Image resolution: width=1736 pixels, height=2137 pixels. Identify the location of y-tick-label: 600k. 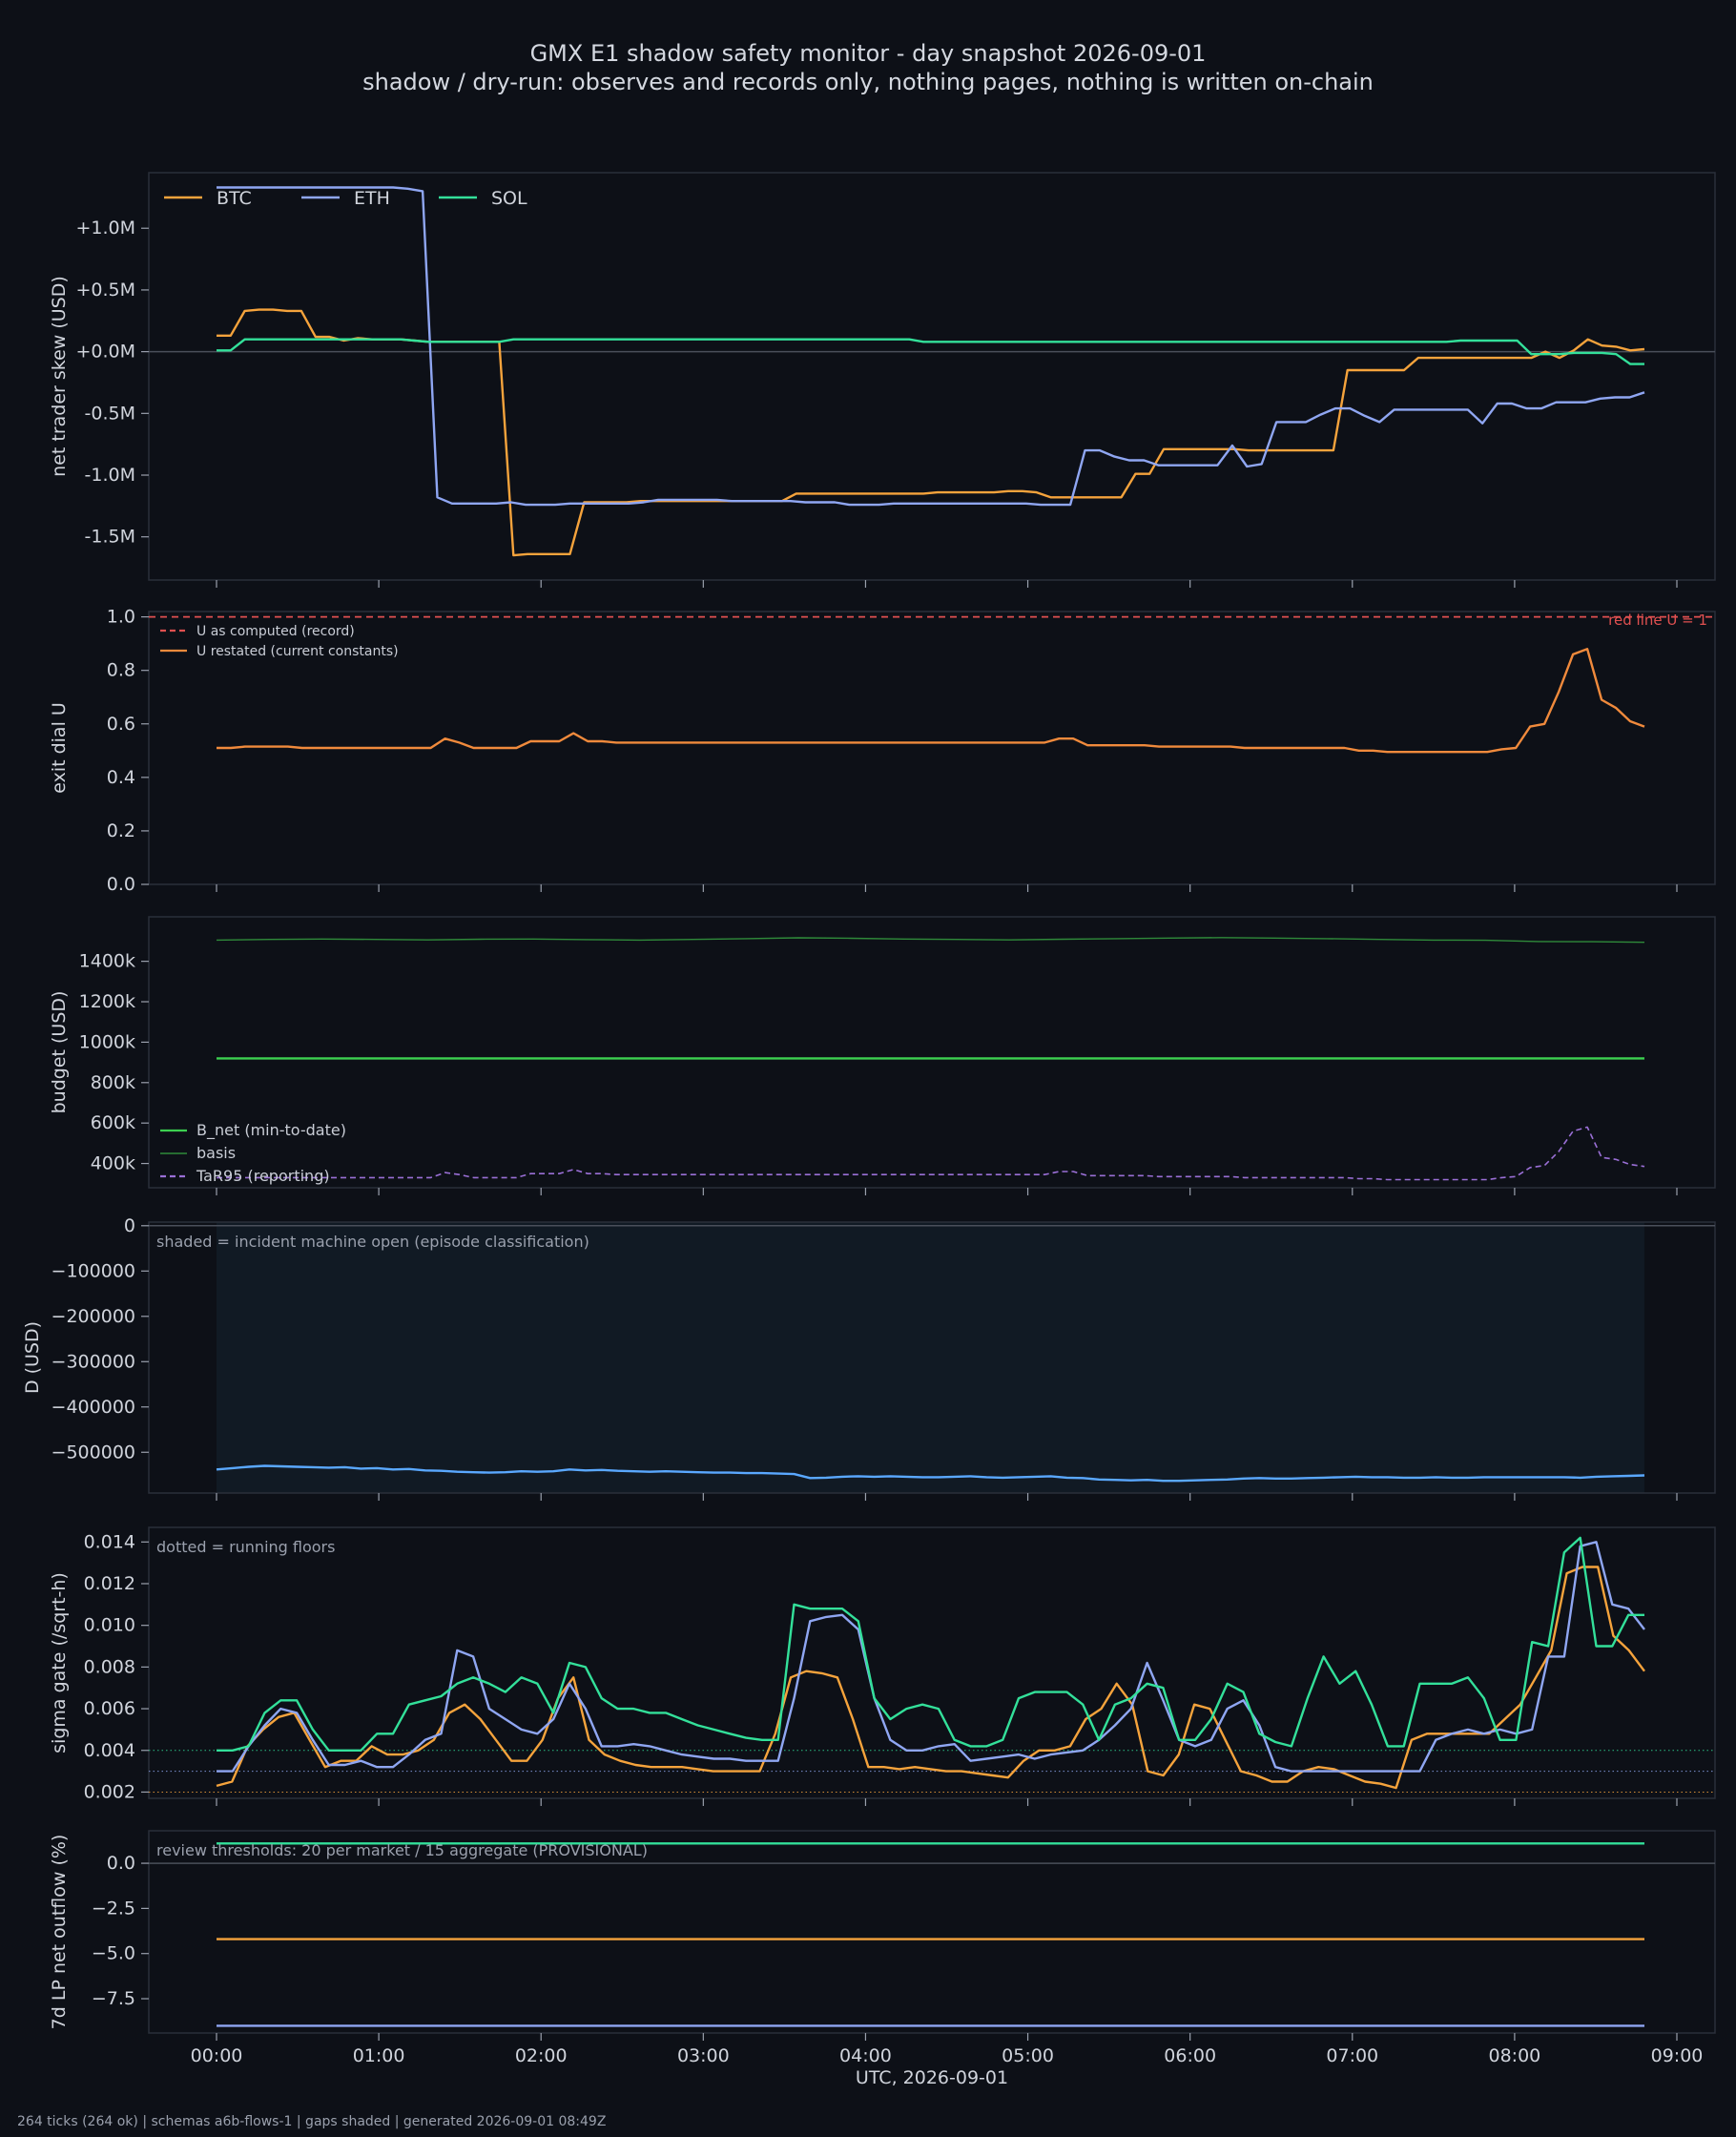
(113, 1122).